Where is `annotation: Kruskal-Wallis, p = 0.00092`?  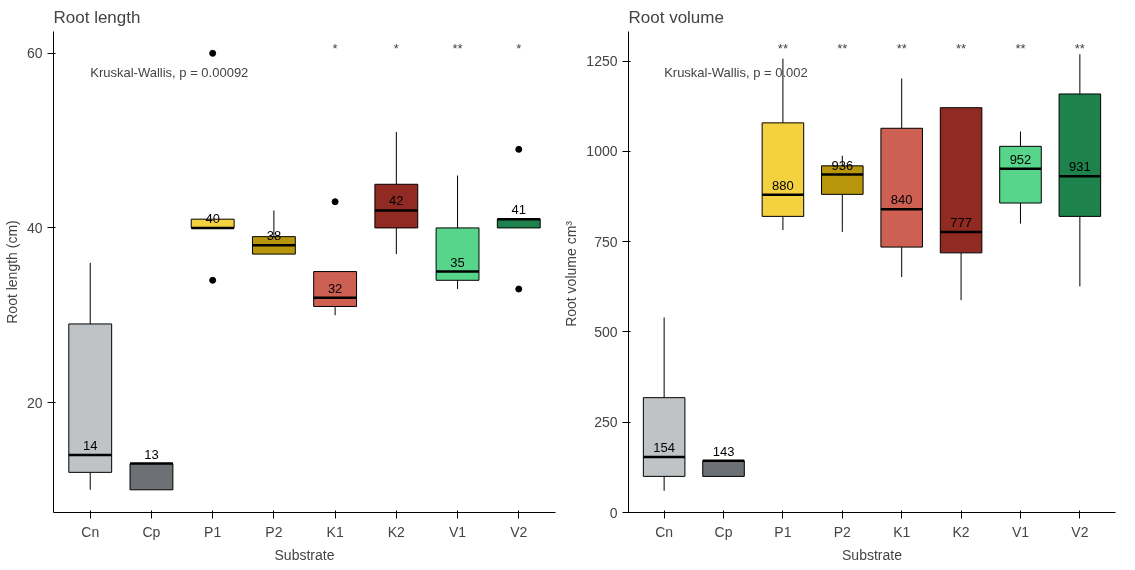
annotation: Kruskal-Wallis, p = 0.00092 is located at coordinates (169, 72).